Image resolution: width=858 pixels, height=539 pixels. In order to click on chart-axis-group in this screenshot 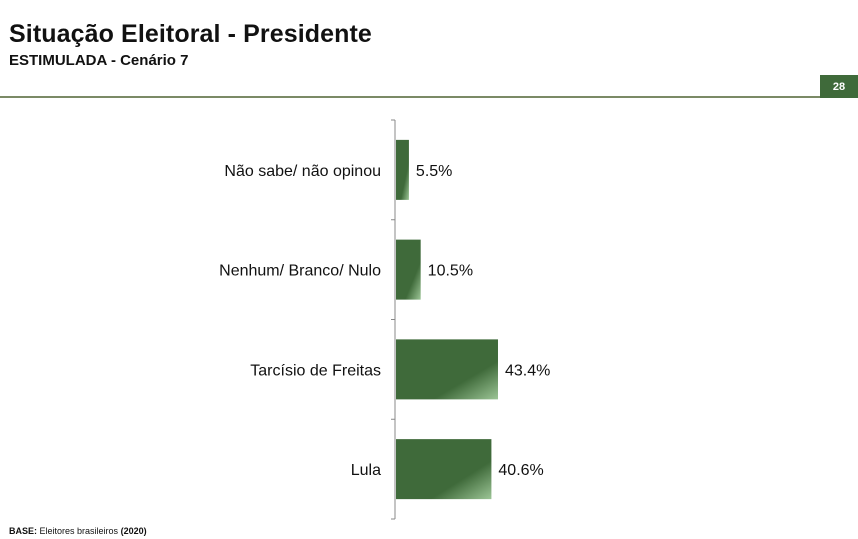, I will do `click(393, 319)`.